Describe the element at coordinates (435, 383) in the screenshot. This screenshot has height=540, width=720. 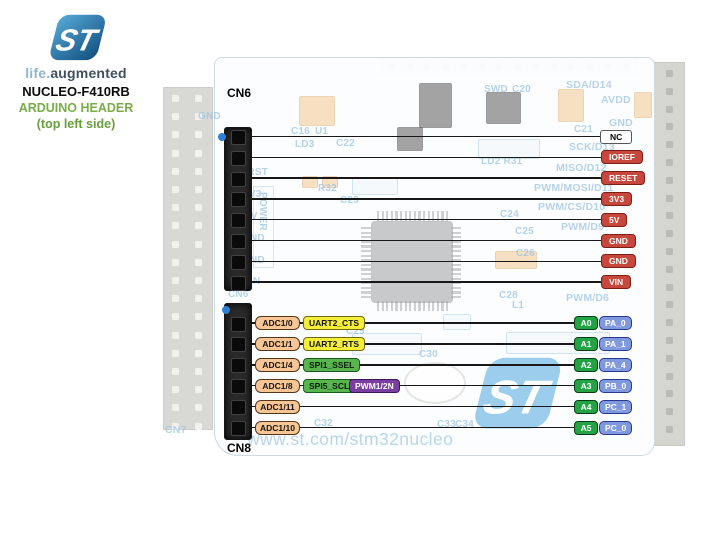
I see `button-ghost` at that location.